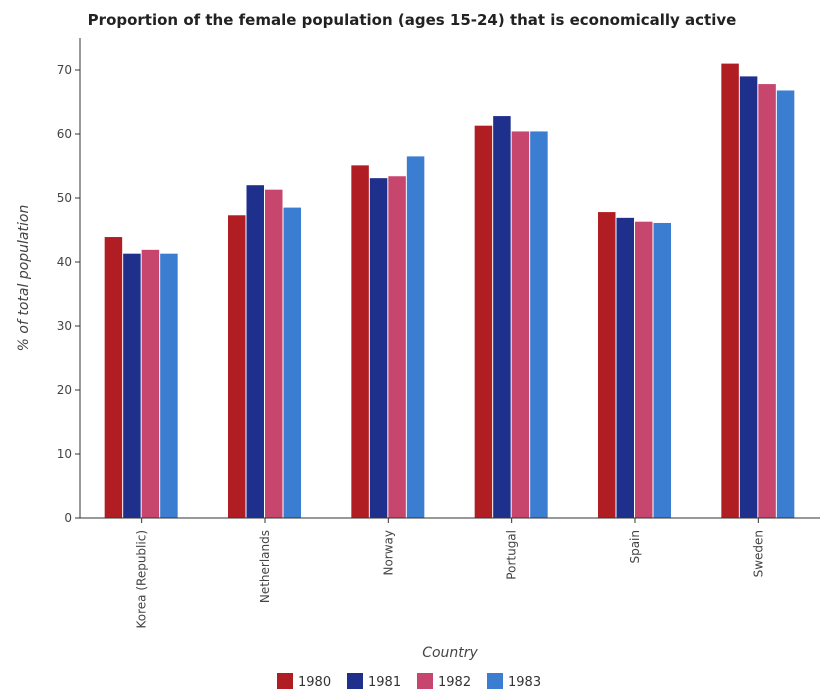 The image size is (825, 700). What do you see at coordinates (635, 547) in the screenshot?
I see `x-tick-label: Spain` at bounding box center [635, 547].